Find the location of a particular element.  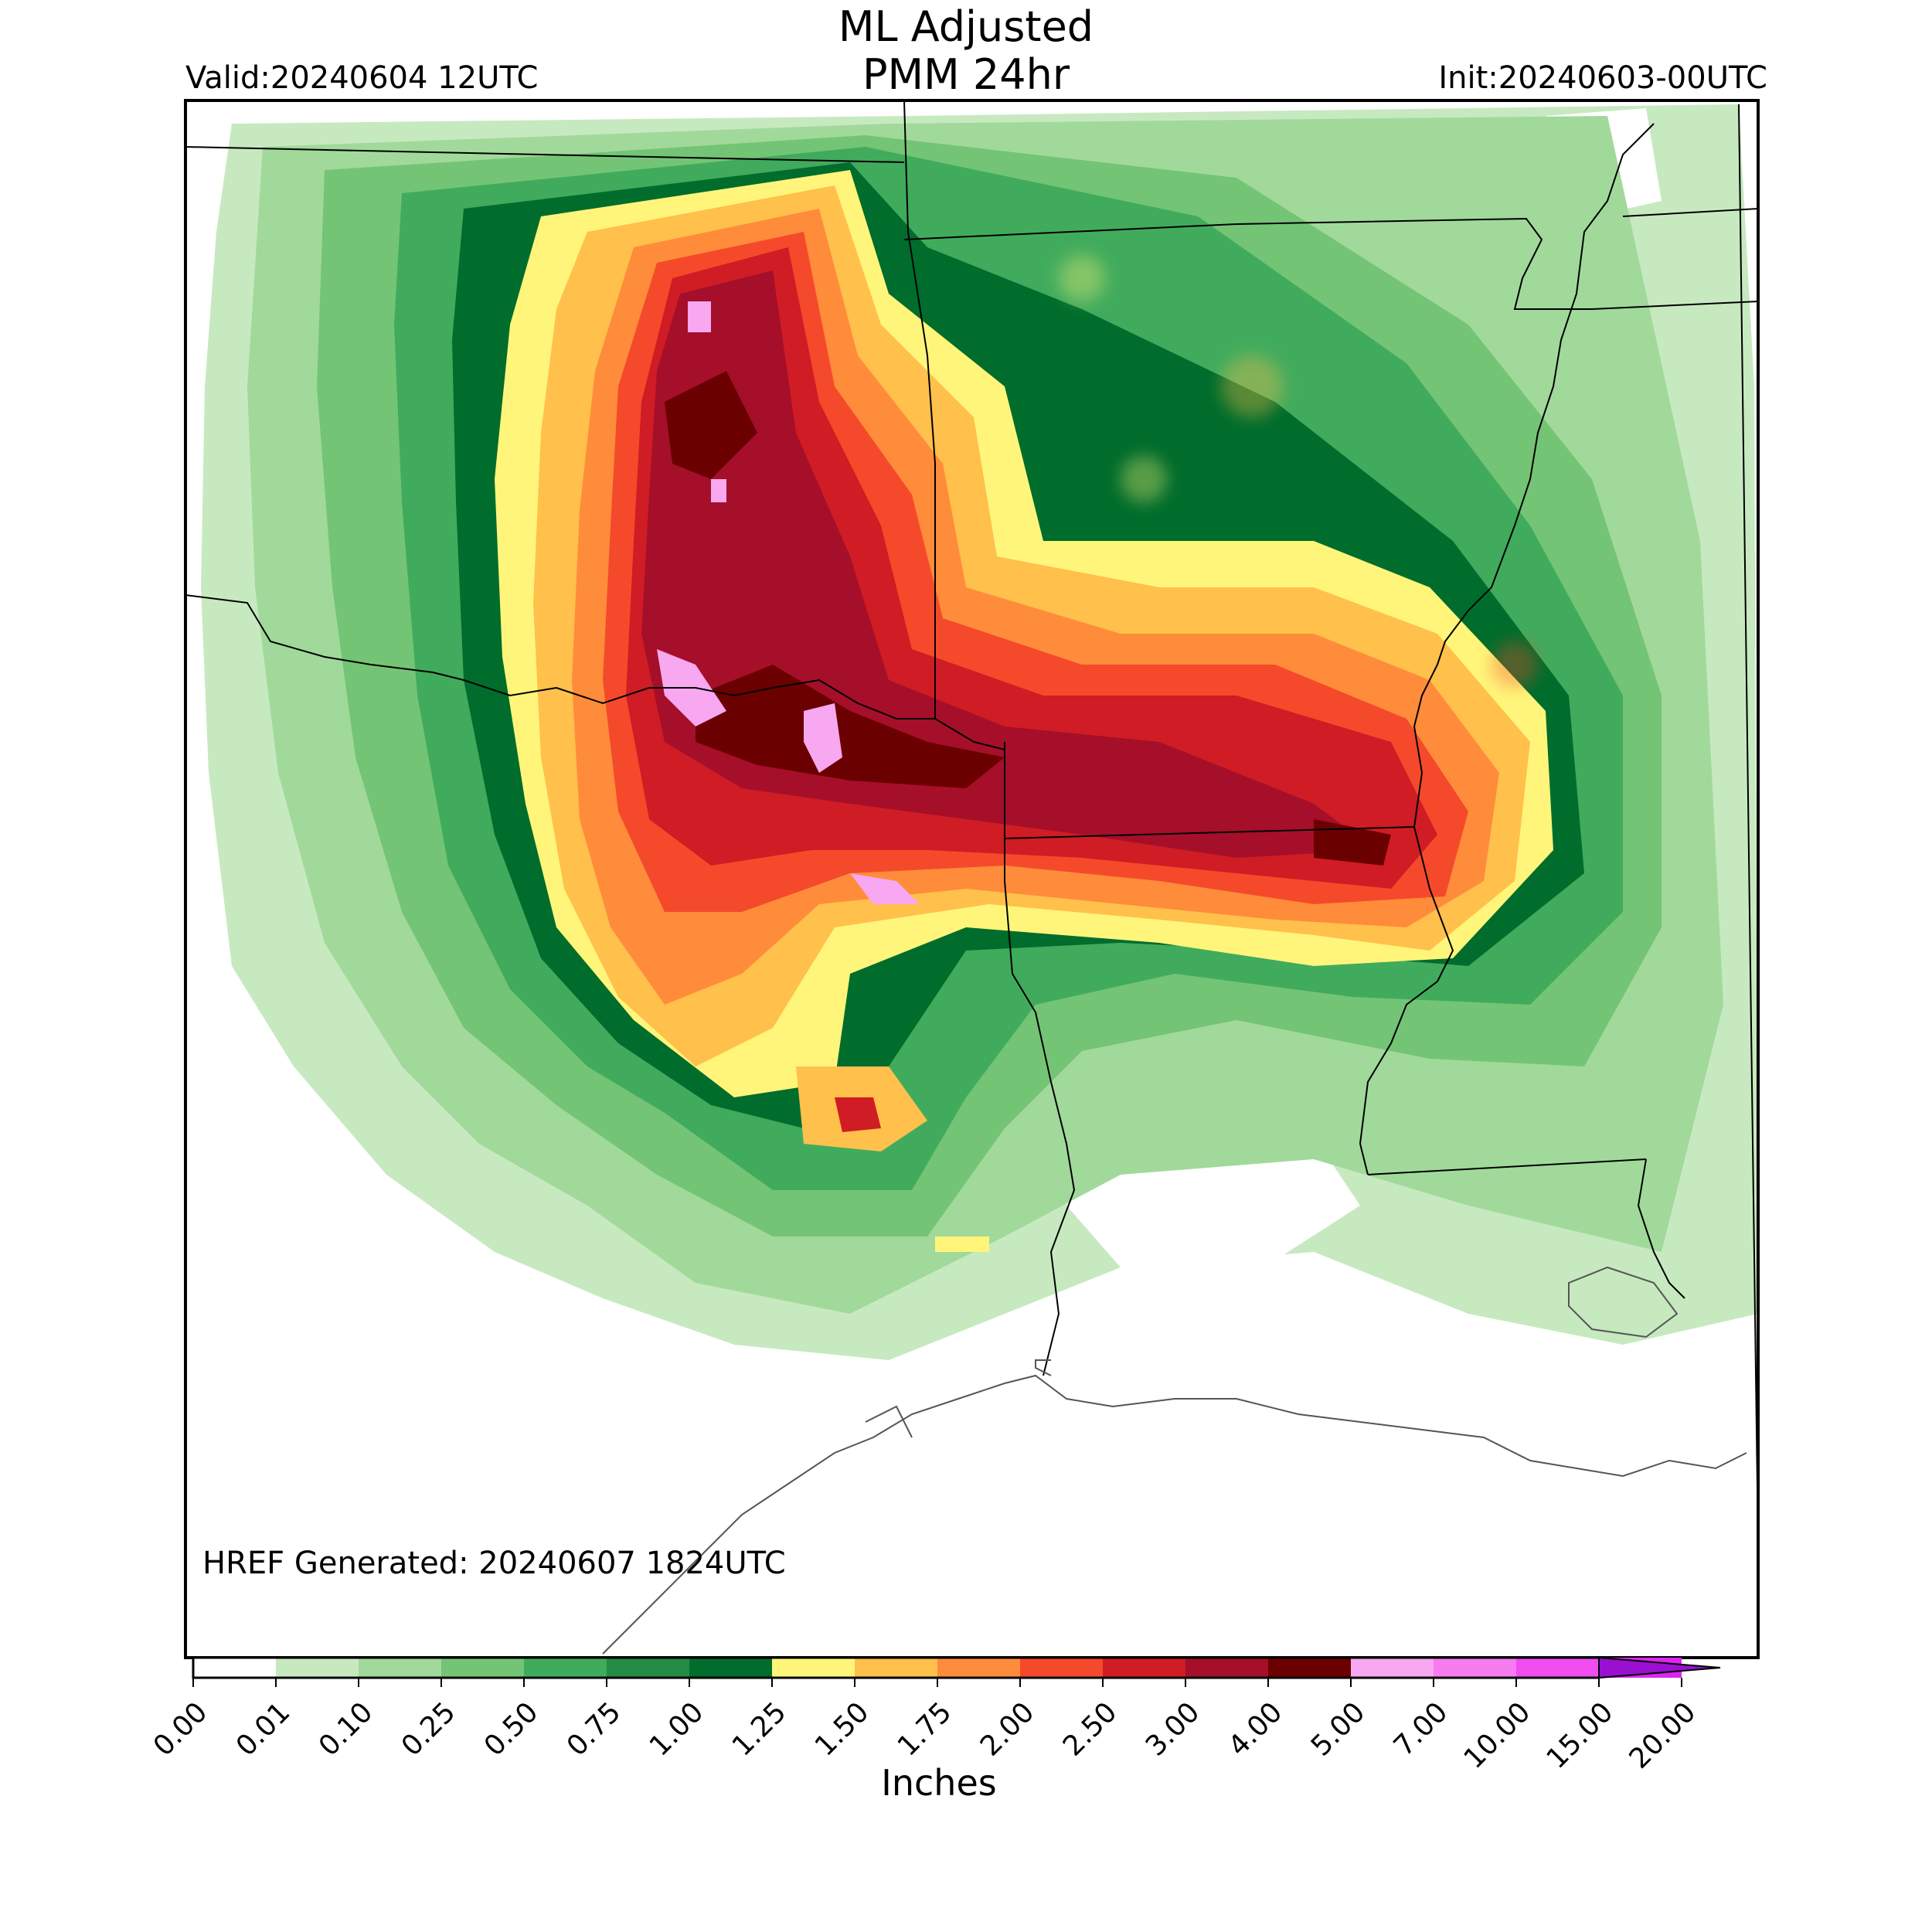

border-ar-la is located at coordinates (1210, 833).